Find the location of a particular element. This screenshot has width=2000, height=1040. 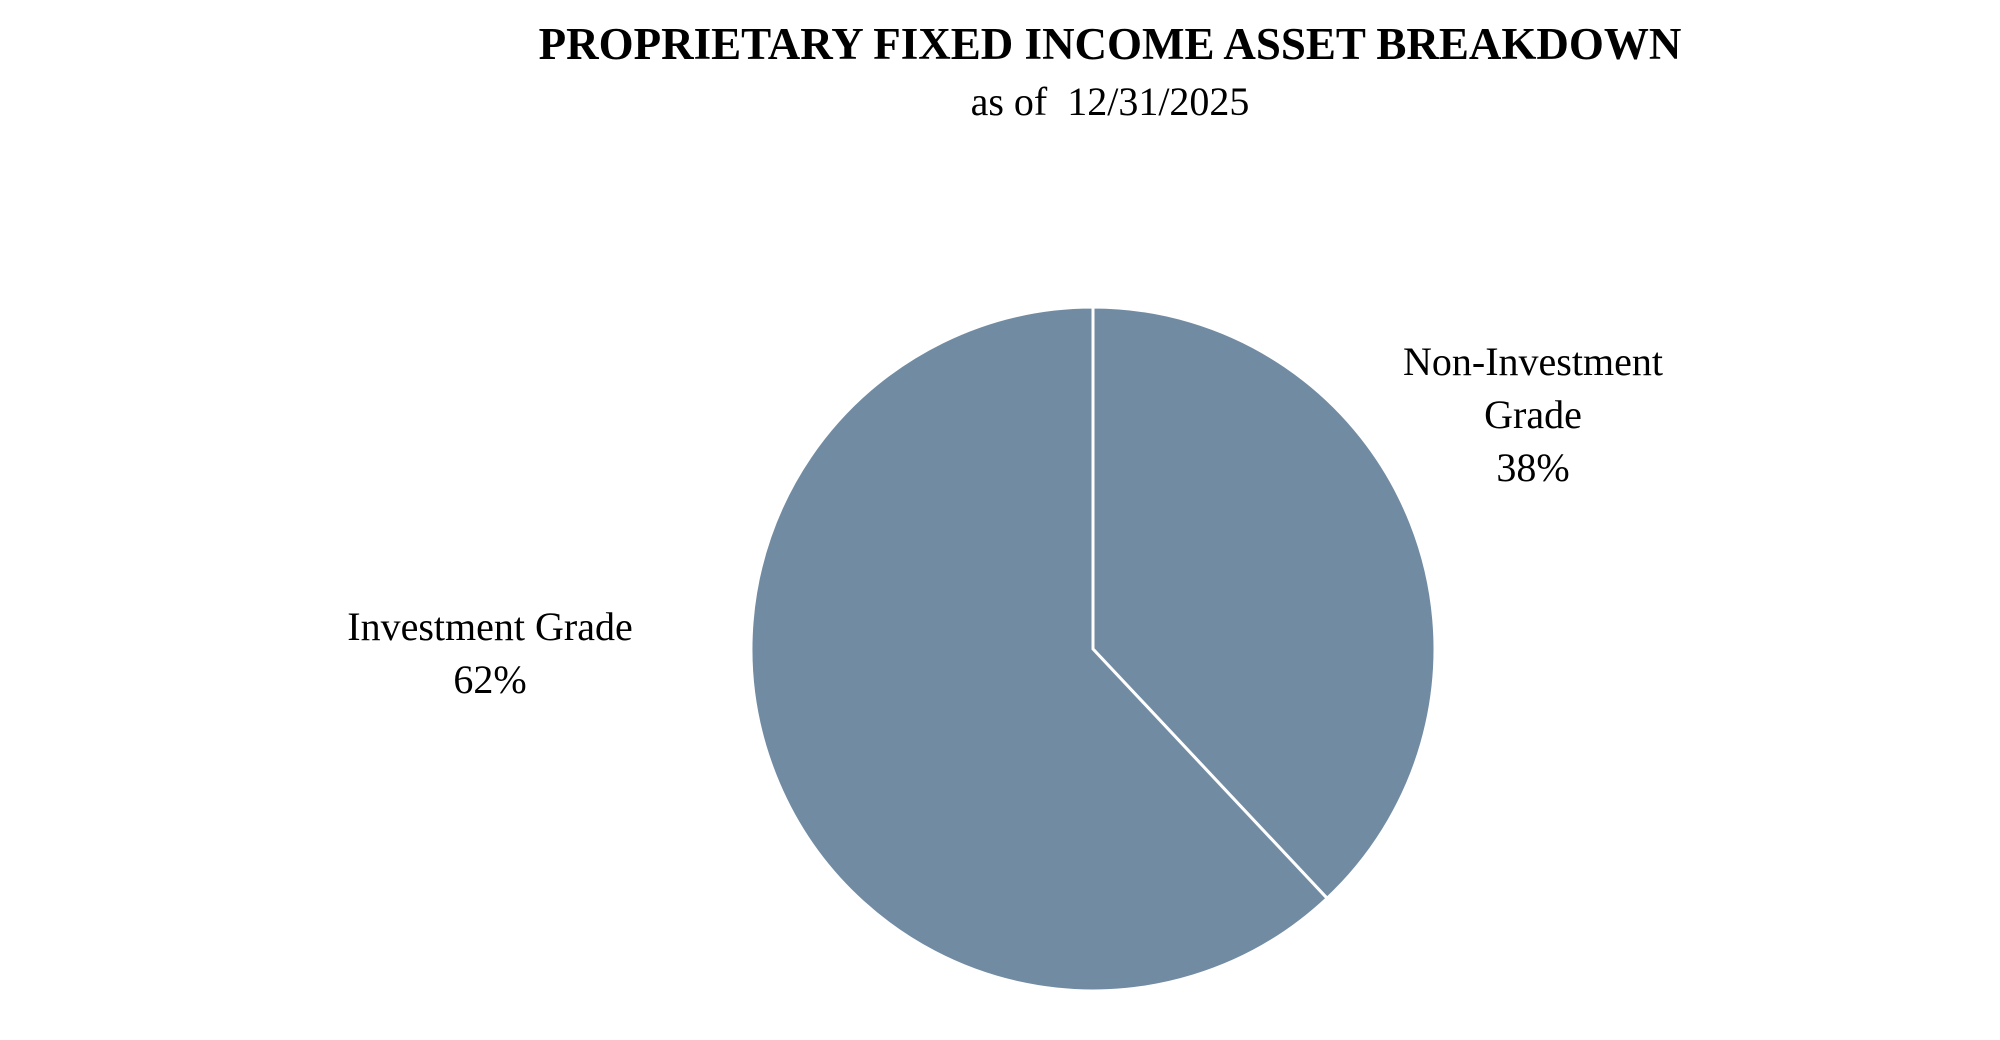

chart-title: PROPRIETARY FIXED INCOME ASSET BREAKDOWN is located at coordinates (1110, 44).